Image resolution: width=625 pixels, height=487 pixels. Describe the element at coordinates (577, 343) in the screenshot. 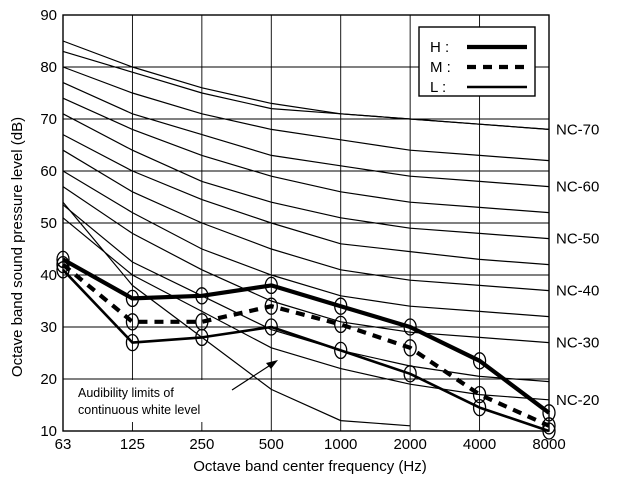

I see `nc-label-nc-30: NC-30` at that location.